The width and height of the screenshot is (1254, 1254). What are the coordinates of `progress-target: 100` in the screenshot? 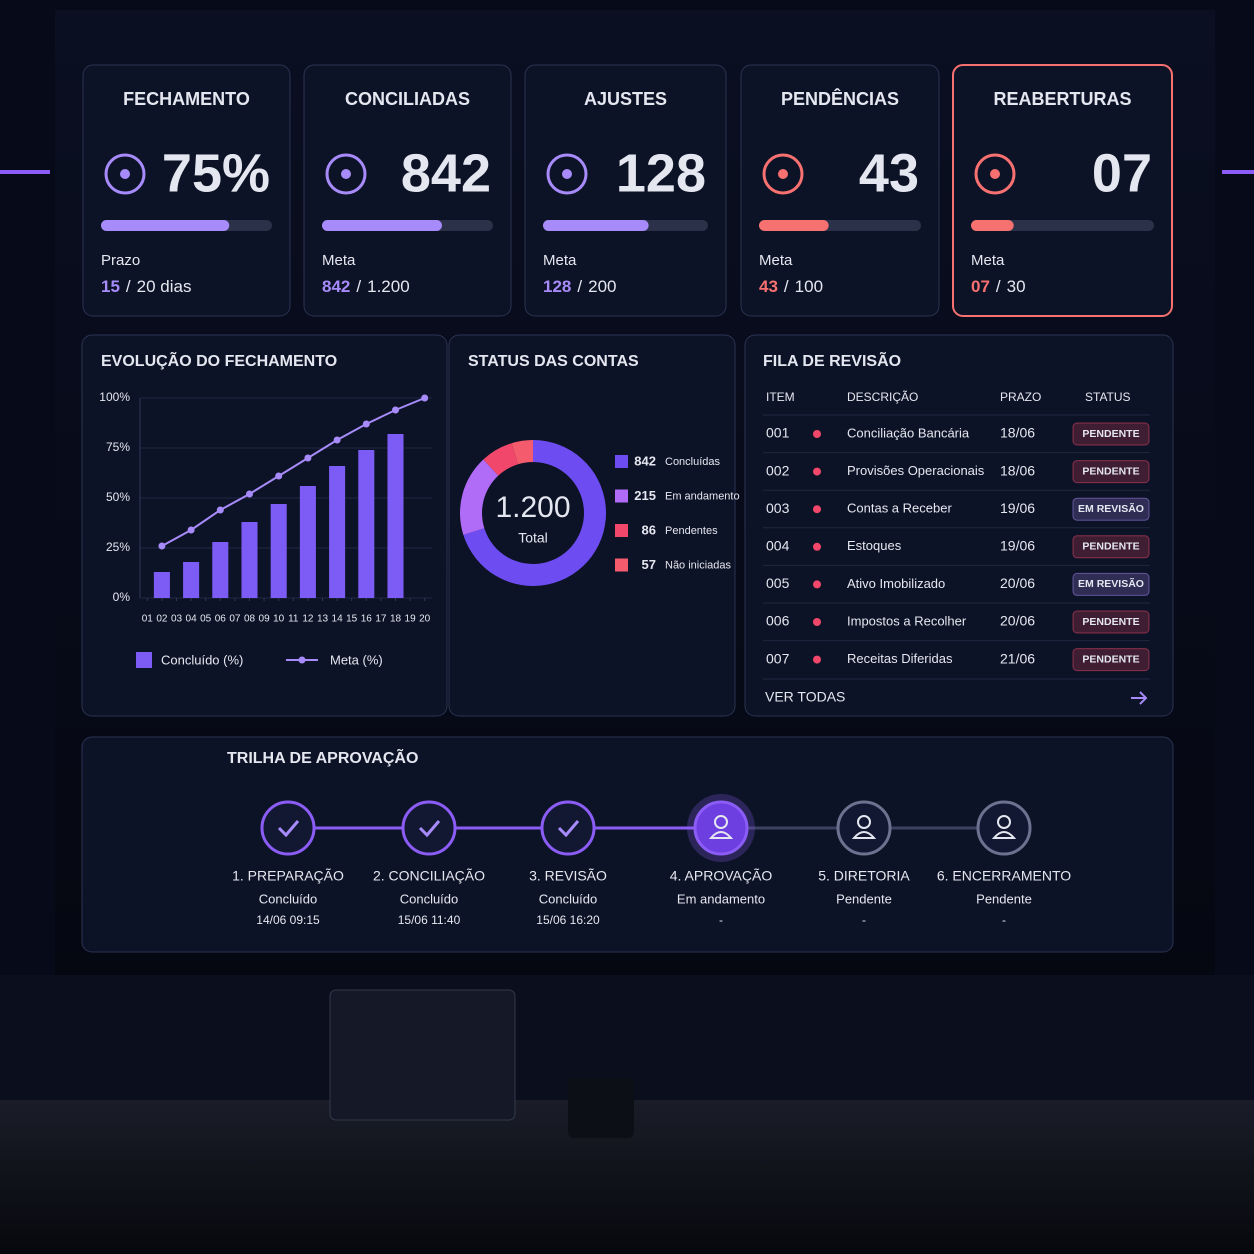 It's located at (809, 286).